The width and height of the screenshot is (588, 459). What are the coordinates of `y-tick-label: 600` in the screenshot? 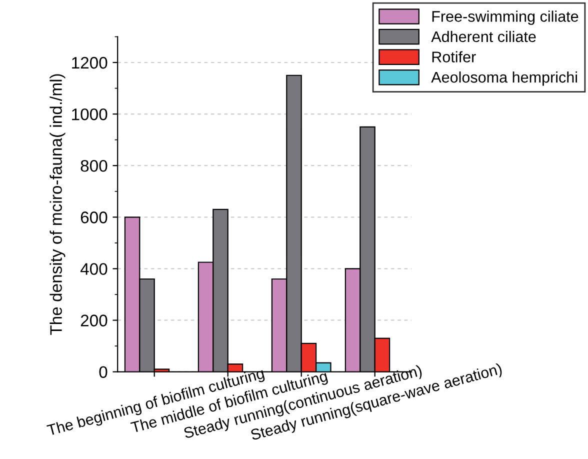 It's located at (94, 218).